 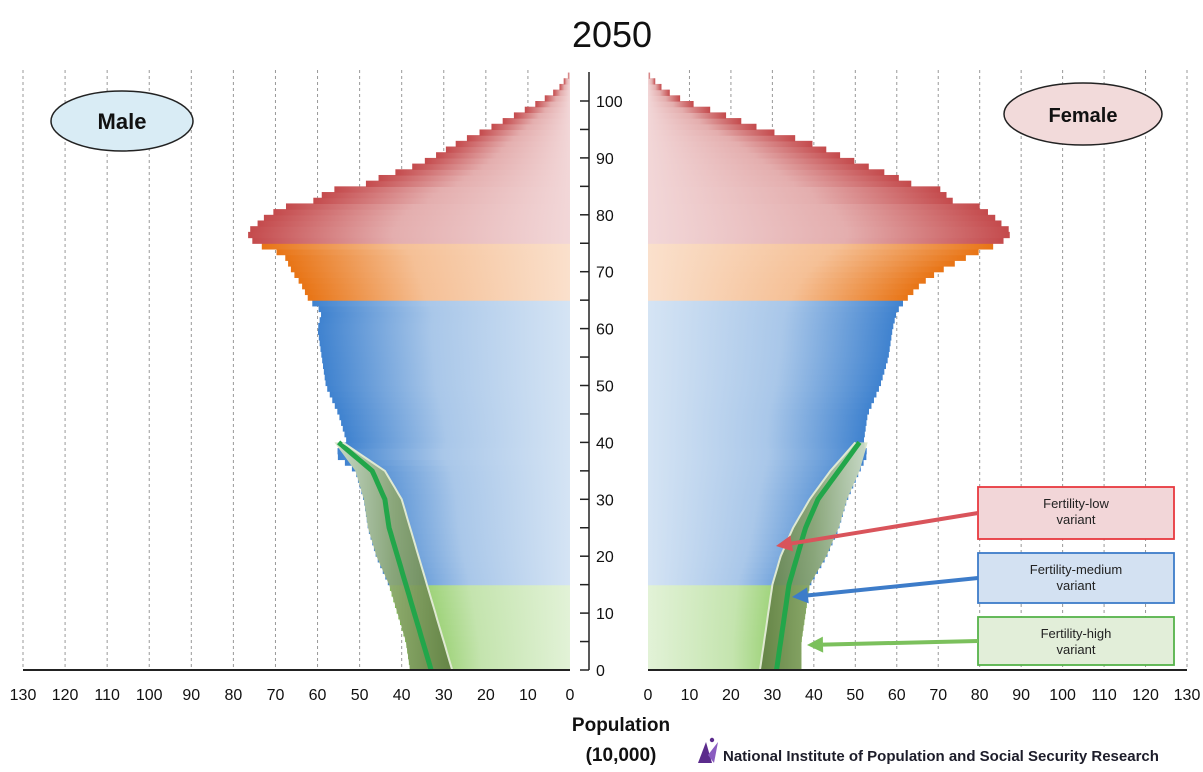 I want to click on x-tick-female-120: 120, so click(x=1145, y=695).